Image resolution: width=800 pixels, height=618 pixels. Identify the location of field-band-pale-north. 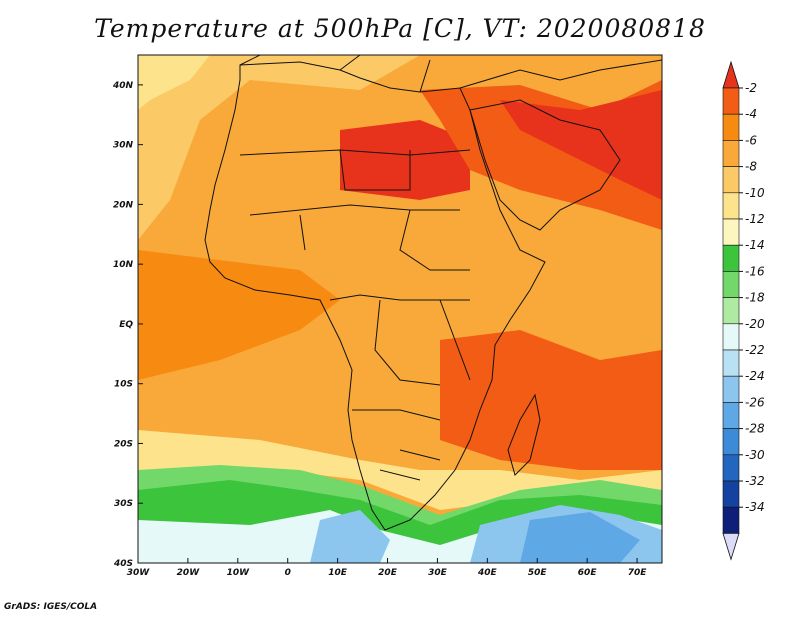
(174, 82).